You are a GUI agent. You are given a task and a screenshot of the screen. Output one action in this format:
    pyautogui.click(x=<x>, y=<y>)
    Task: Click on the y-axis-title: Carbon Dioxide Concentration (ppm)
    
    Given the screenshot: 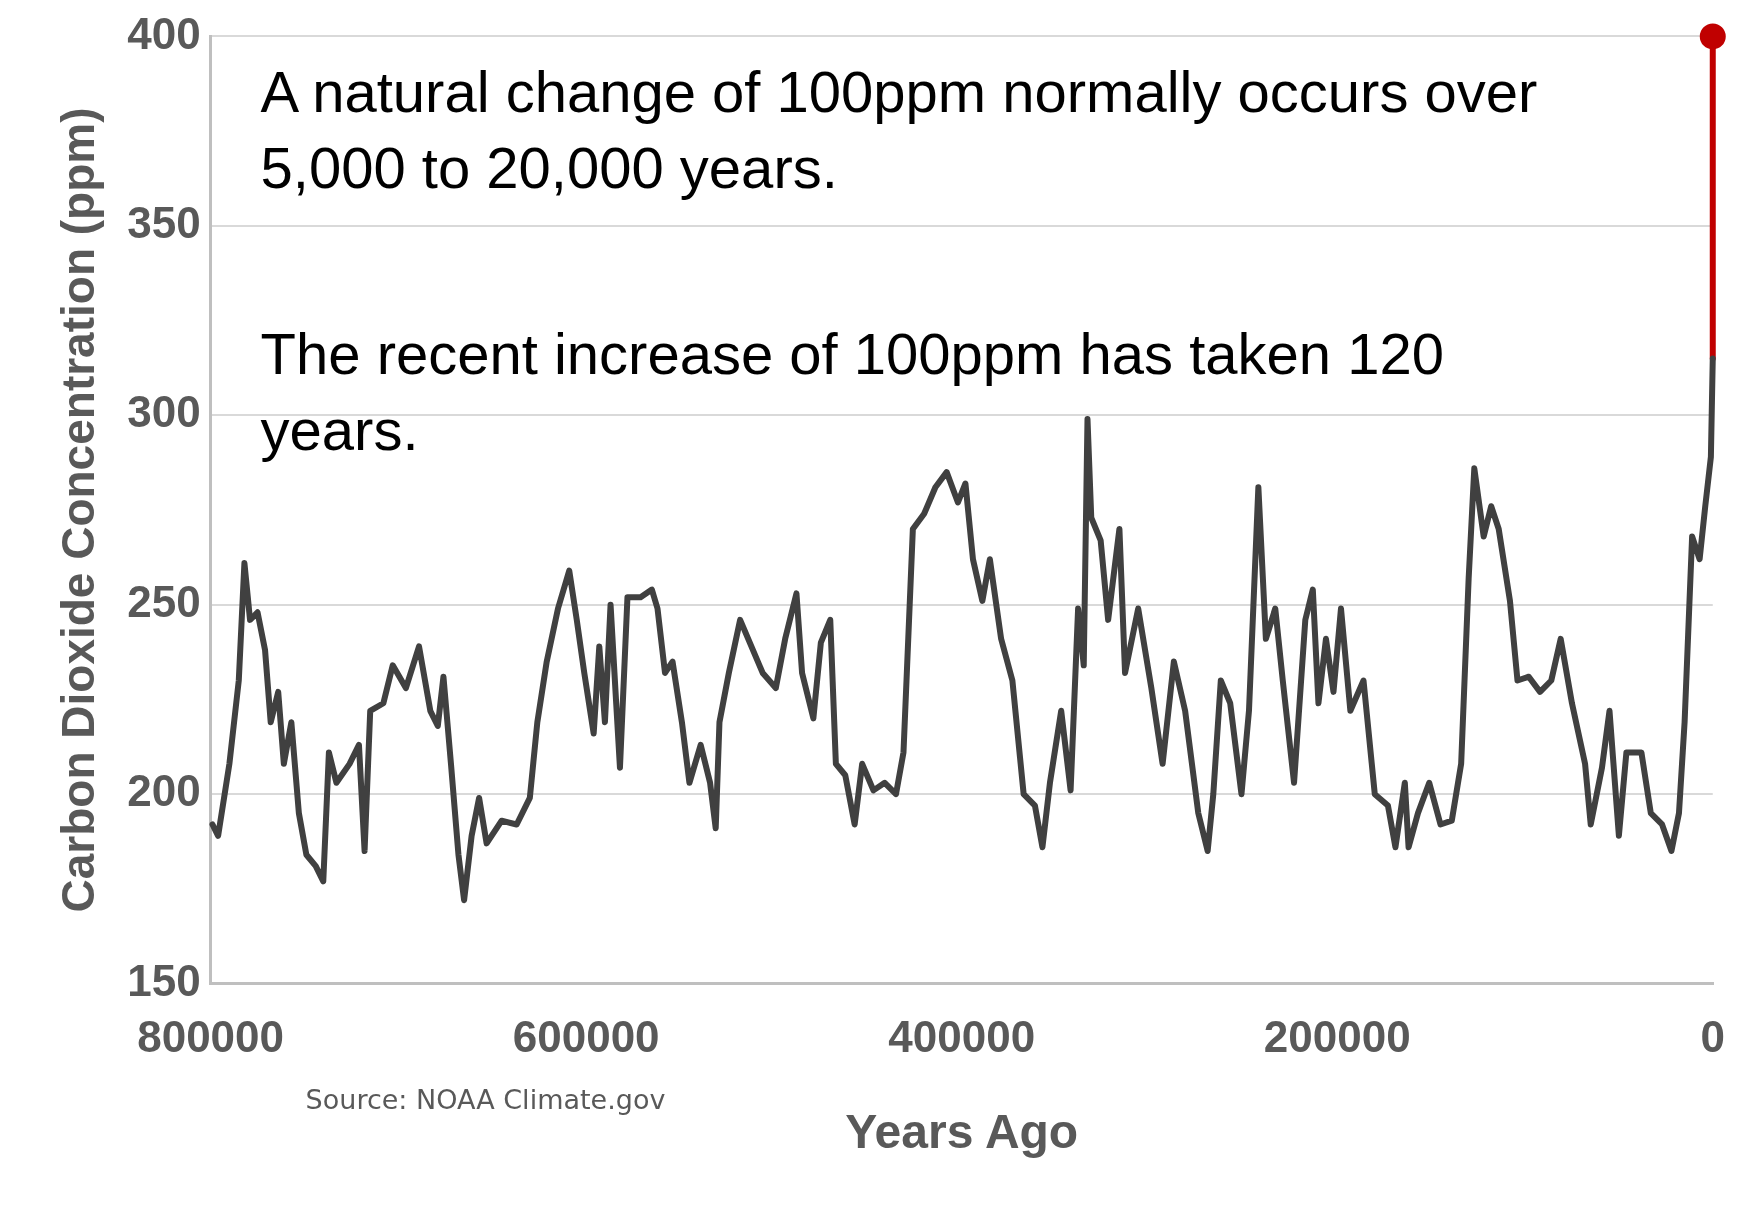 What is the action you would take?
    pyautogui.click(x=78, y=510)
    